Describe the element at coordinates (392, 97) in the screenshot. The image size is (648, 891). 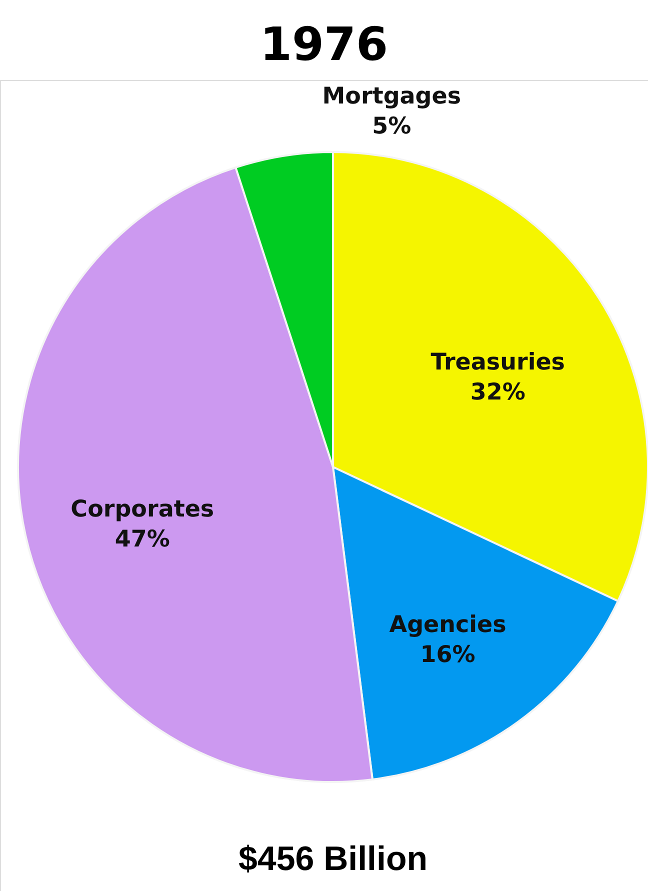
I see `slice-label: Mortgages` at that location.